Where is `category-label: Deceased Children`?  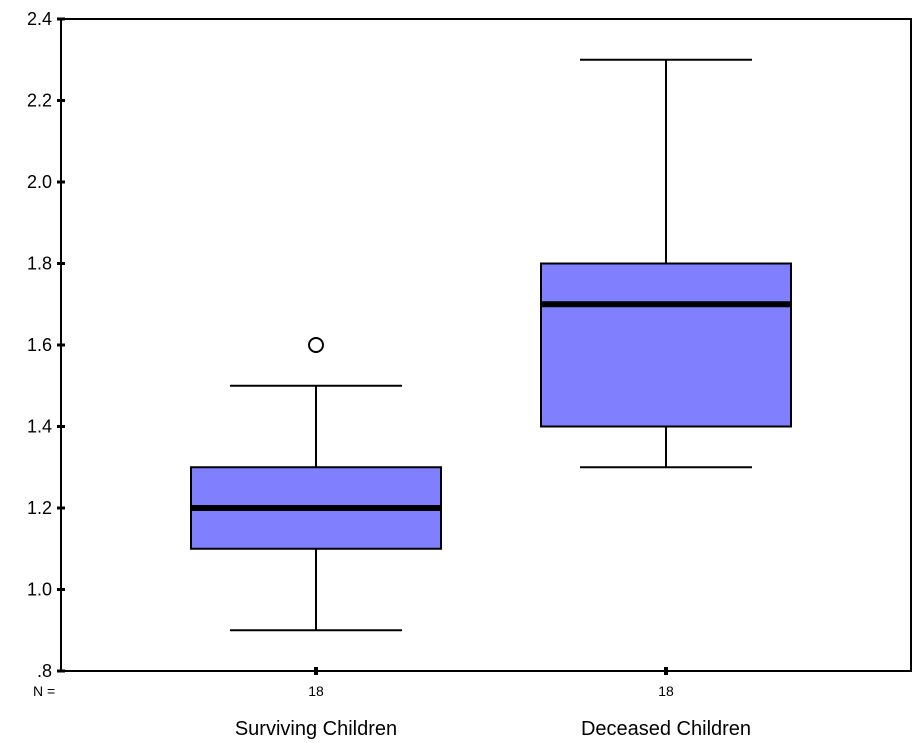 category-label: Deceased Children is located at coordinates (666, 729).